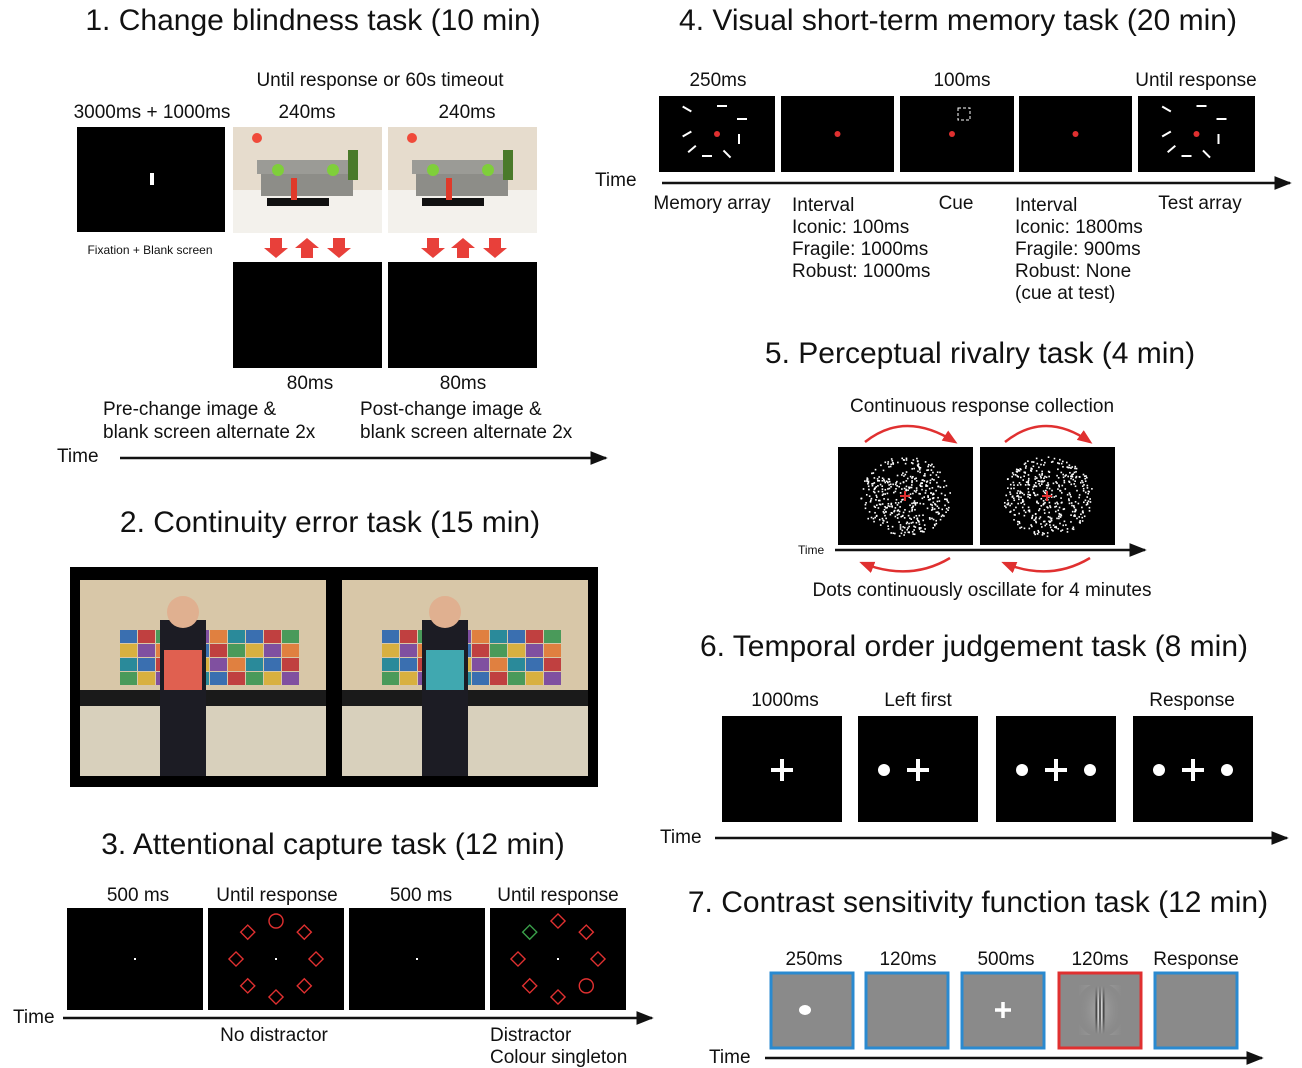 This screenshot has height=1068, width=1302. I want to click on red-arrow, so click(495, 248).